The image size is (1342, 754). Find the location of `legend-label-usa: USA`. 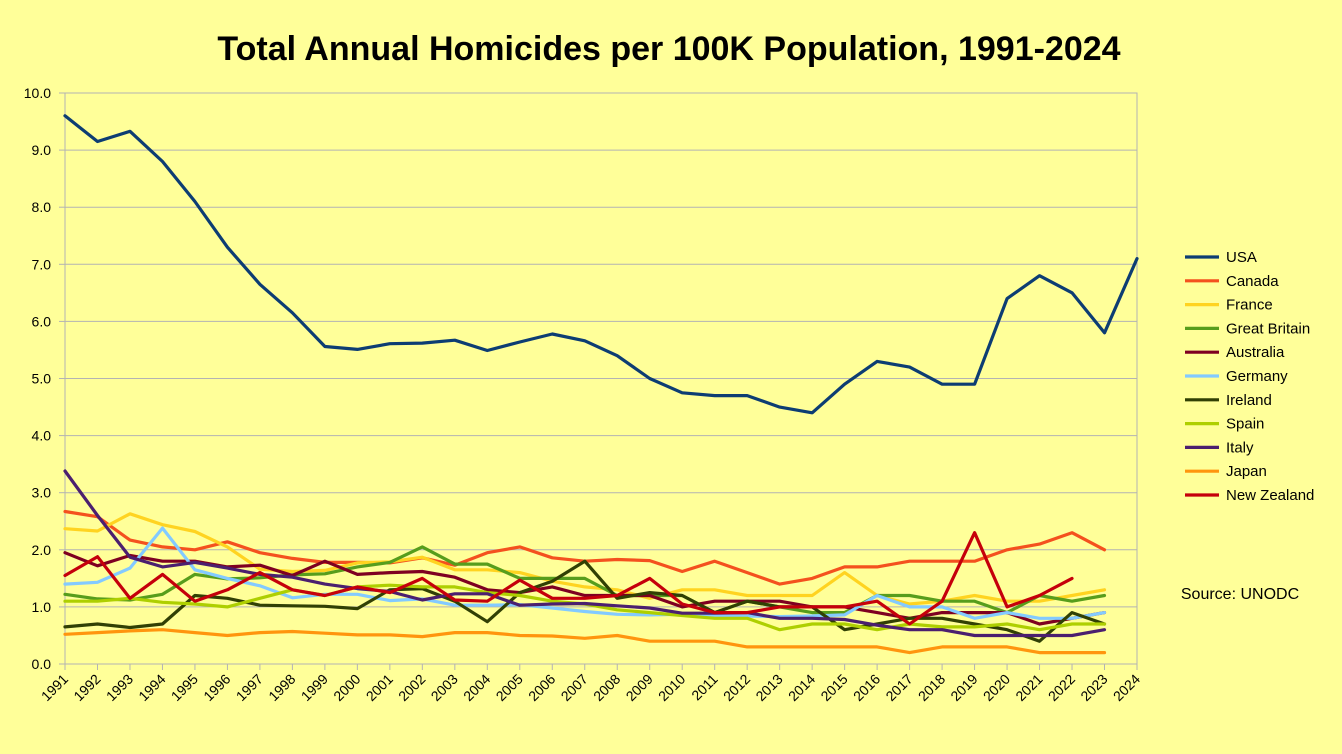

legend-label-usa: USA is located at coordinates (1241, 257).